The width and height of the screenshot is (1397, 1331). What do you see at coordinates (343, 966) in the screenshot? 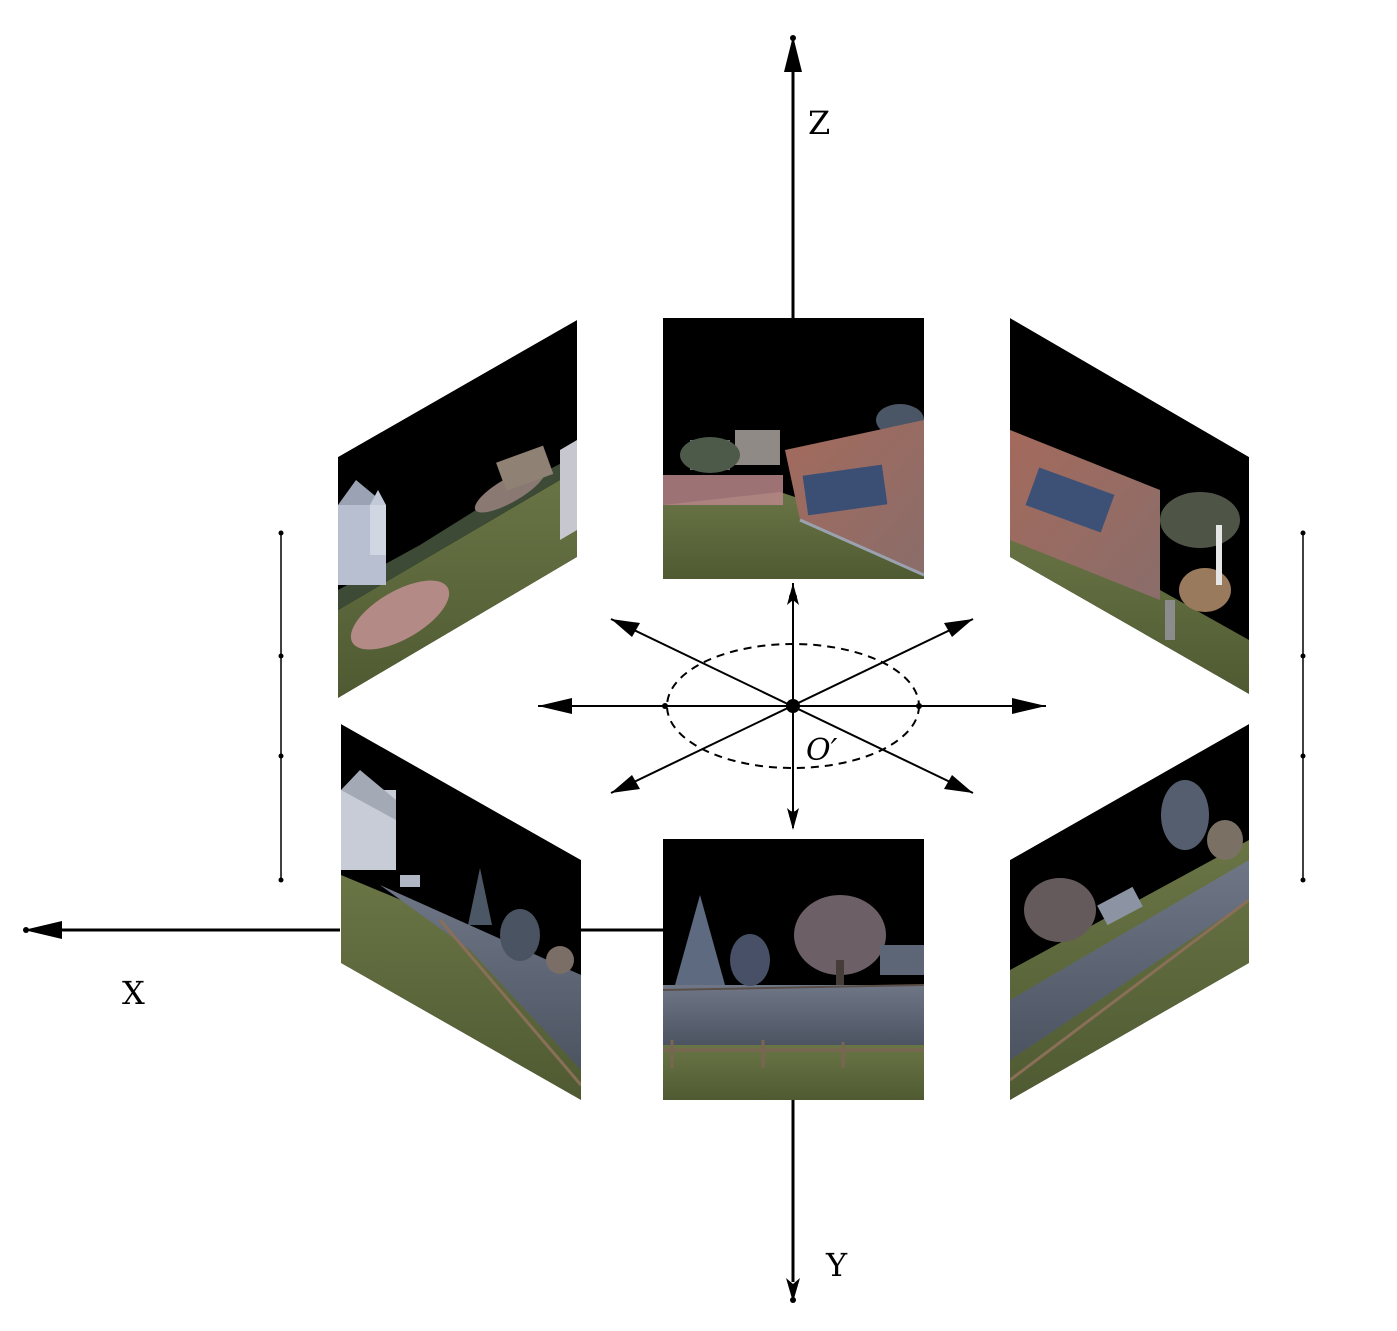
I see `x-axis: X` at bounding box center [343, 966].